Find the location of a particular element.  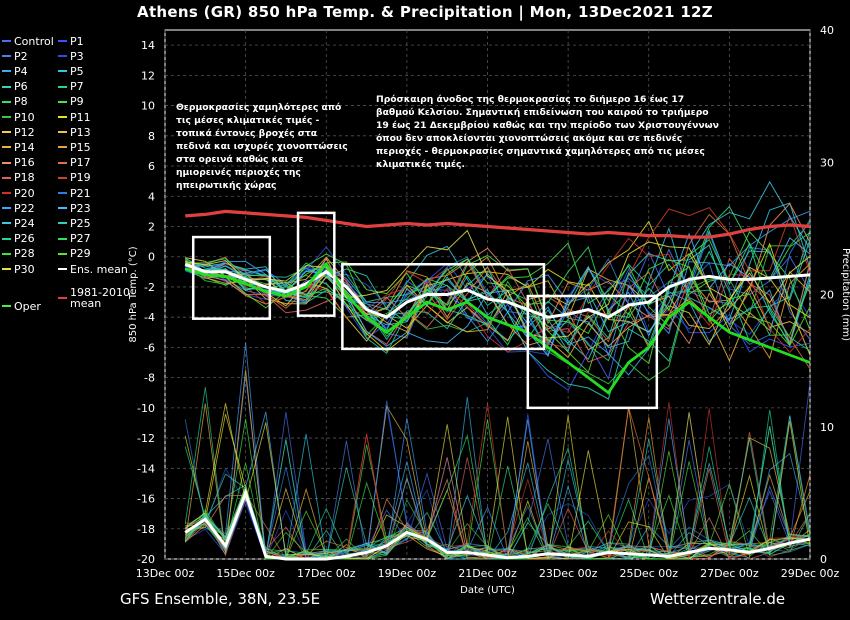

legend-label: Control is located at coordinates (34, 41).